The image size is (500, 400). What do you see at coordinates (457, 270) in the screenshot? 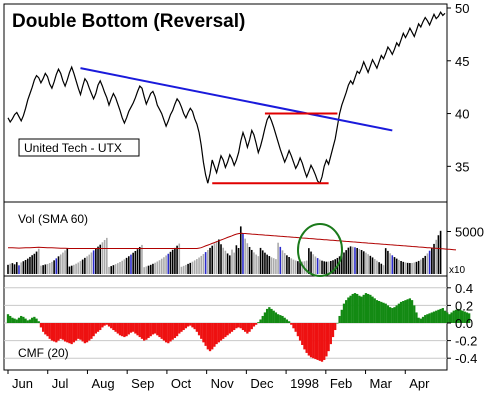
I see `volume-multiplier-label: x10` at bounding box center [457, 270].